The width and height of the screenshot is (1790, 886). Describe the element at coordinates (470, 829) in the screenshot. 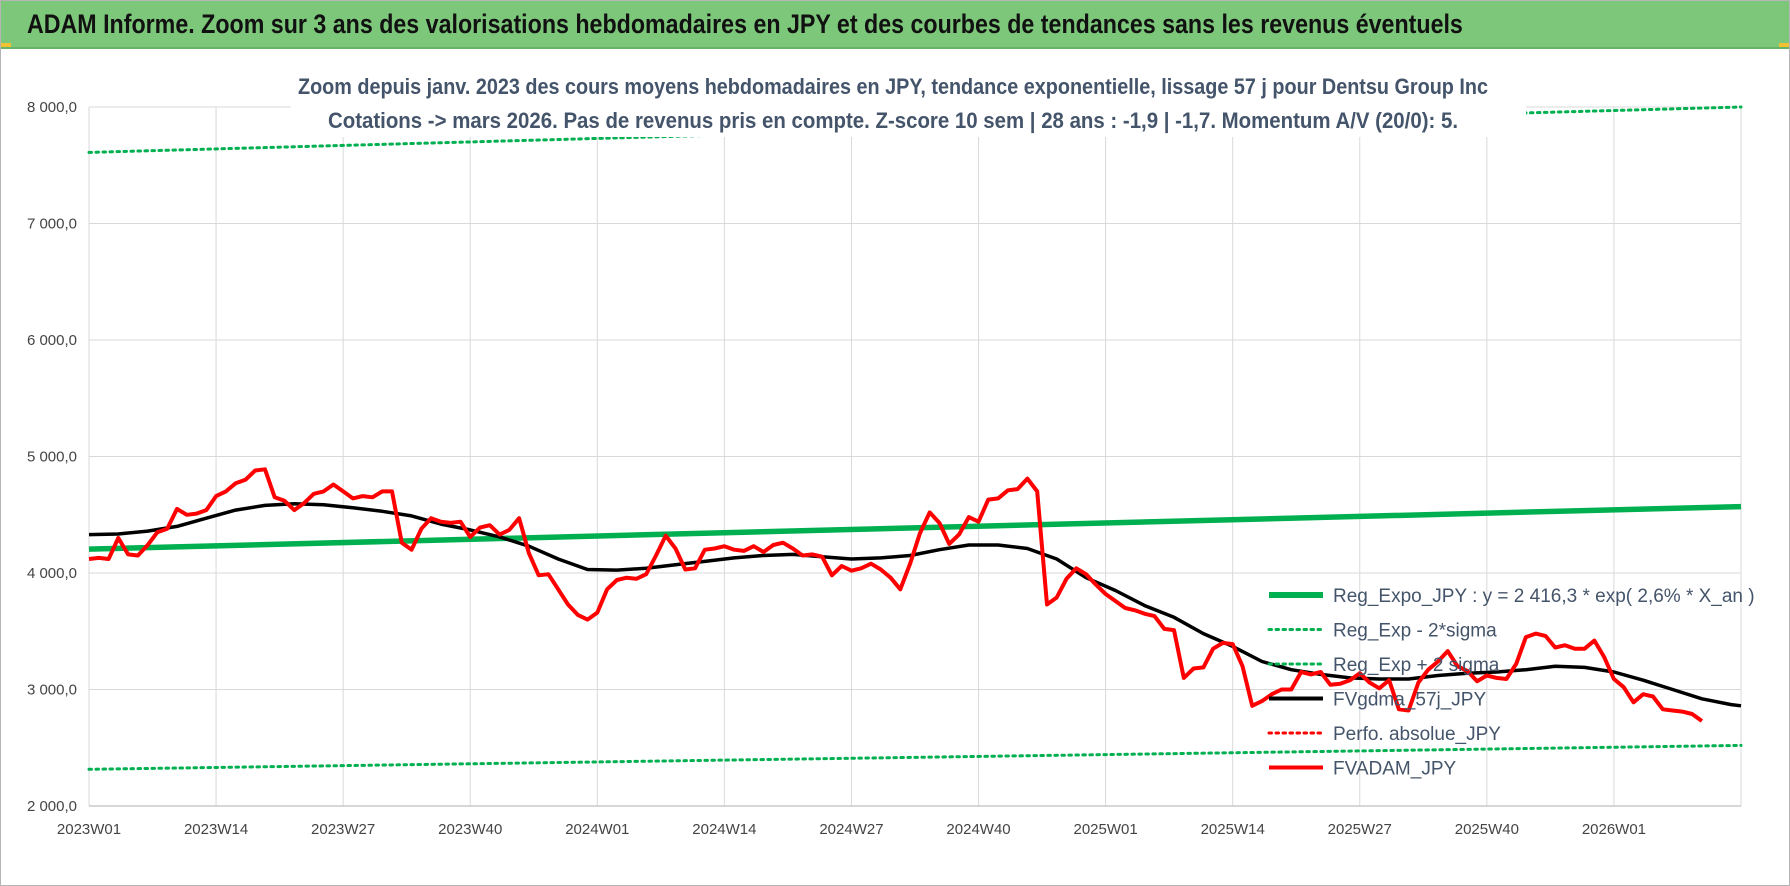

I see `x-tick-label: 2023W40` at that location.